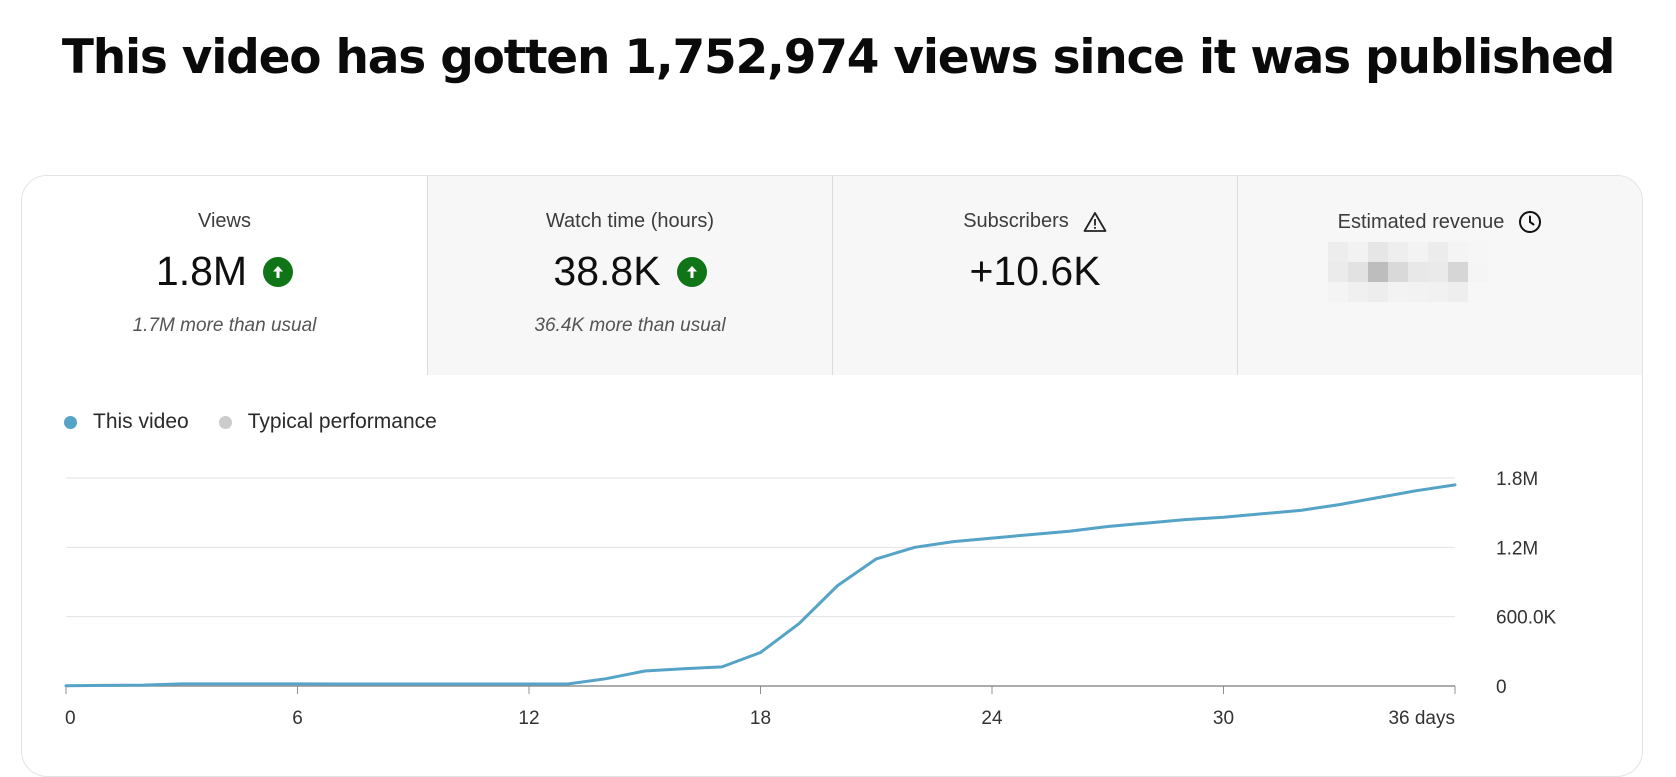  What do you see at coordinates (1517, 479) in the screenshot?
I see `y-tick-label: 1.8M` at bounding box center [1517, 479].